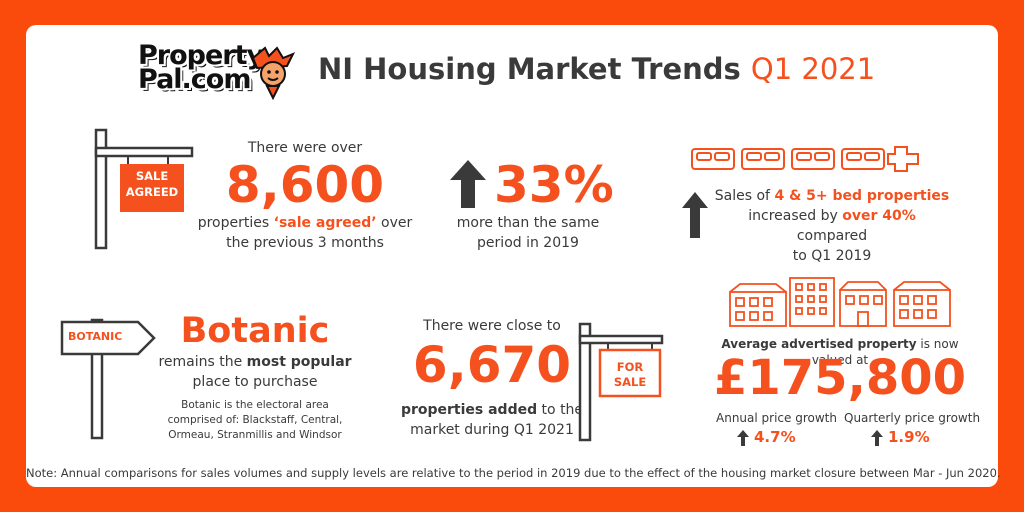 The height and width of the screenshot is (512, 1024). I want to click on propertypal-logo: Property Pal.com, so click(201, 67).